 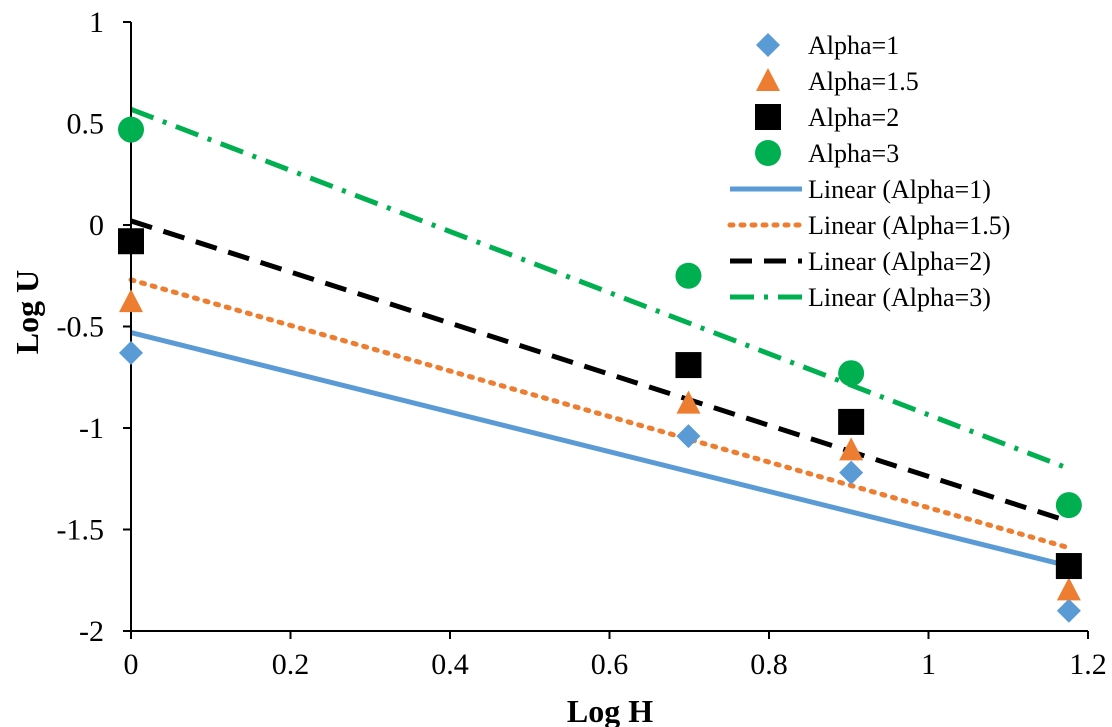 What do you see at coordinates (86, 124) in the screenshot?
I see `y-tick-label: 0.5` at bounding box center [86, 124].